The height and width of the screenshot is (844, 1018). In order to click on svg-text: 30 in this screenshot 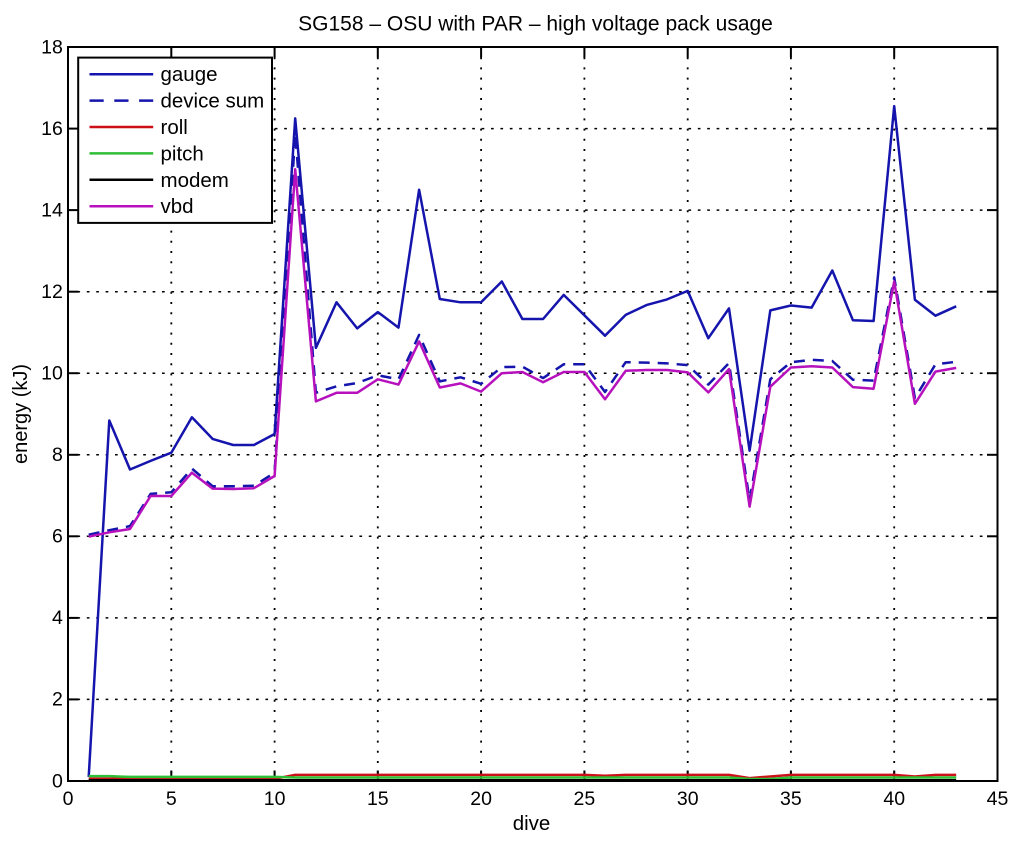, I will do `click(688, 799)`.